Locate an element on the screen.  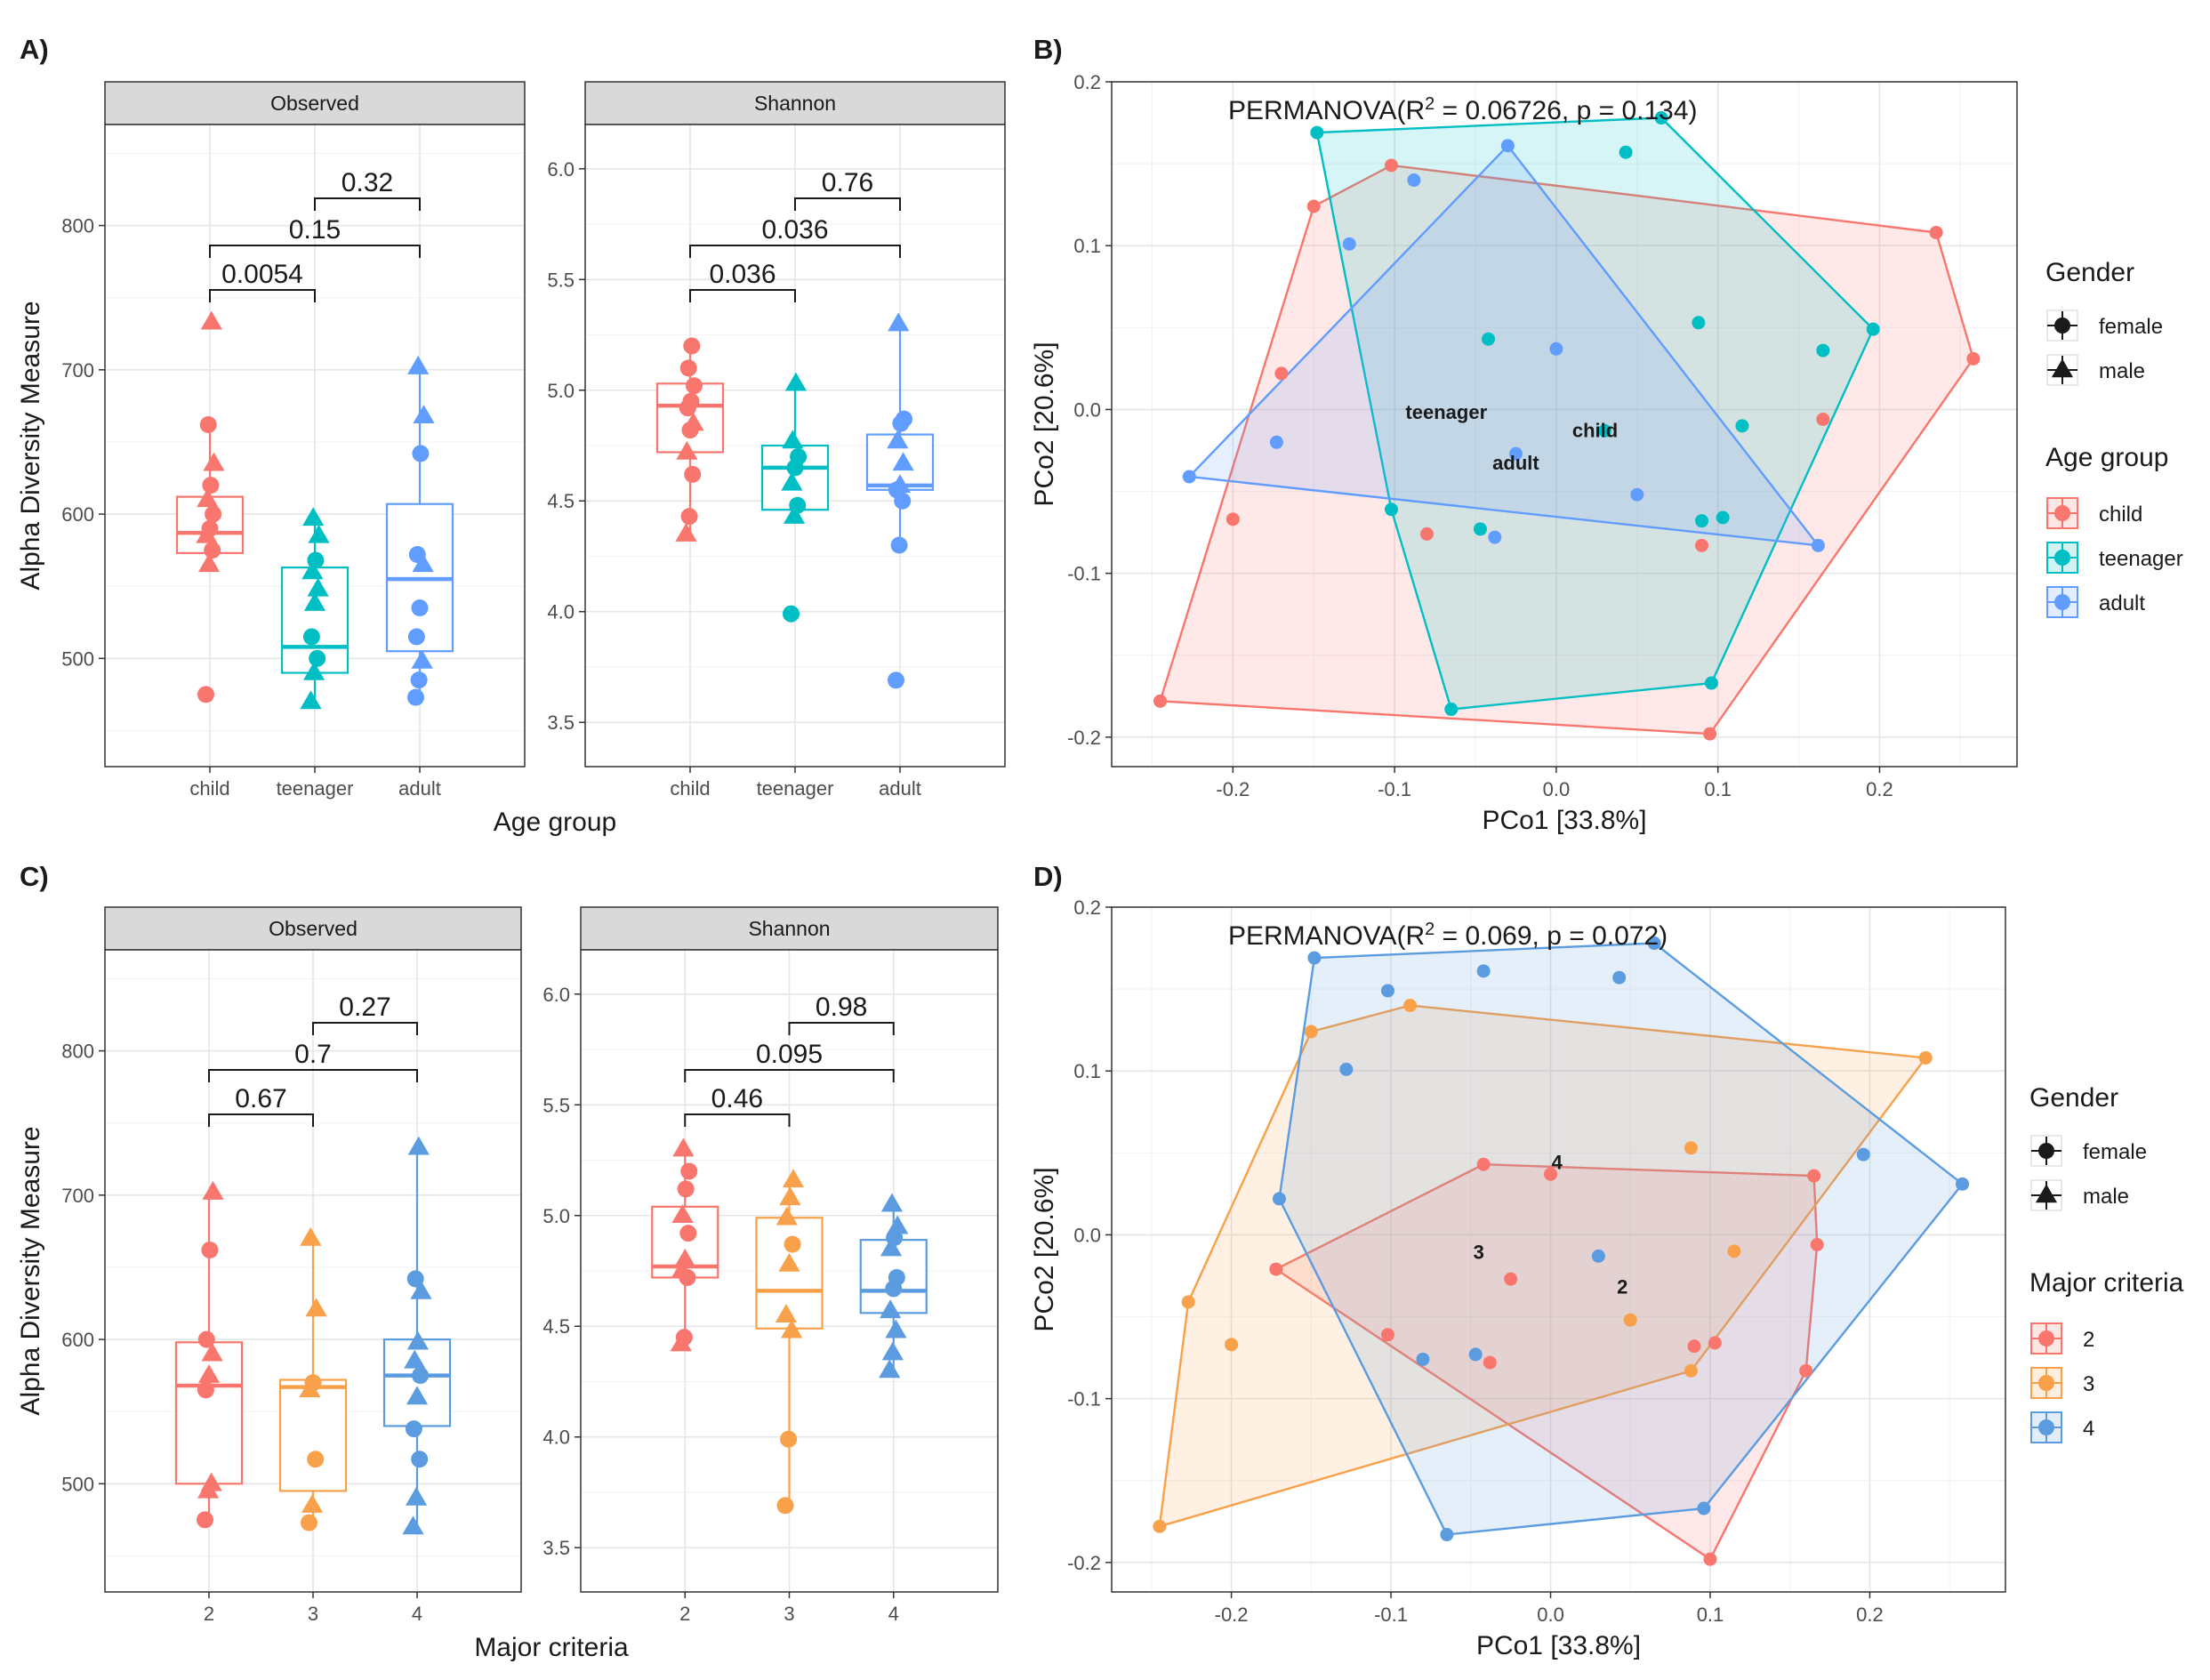
y-tick-label: 700 is located at coordinates (77, 370).